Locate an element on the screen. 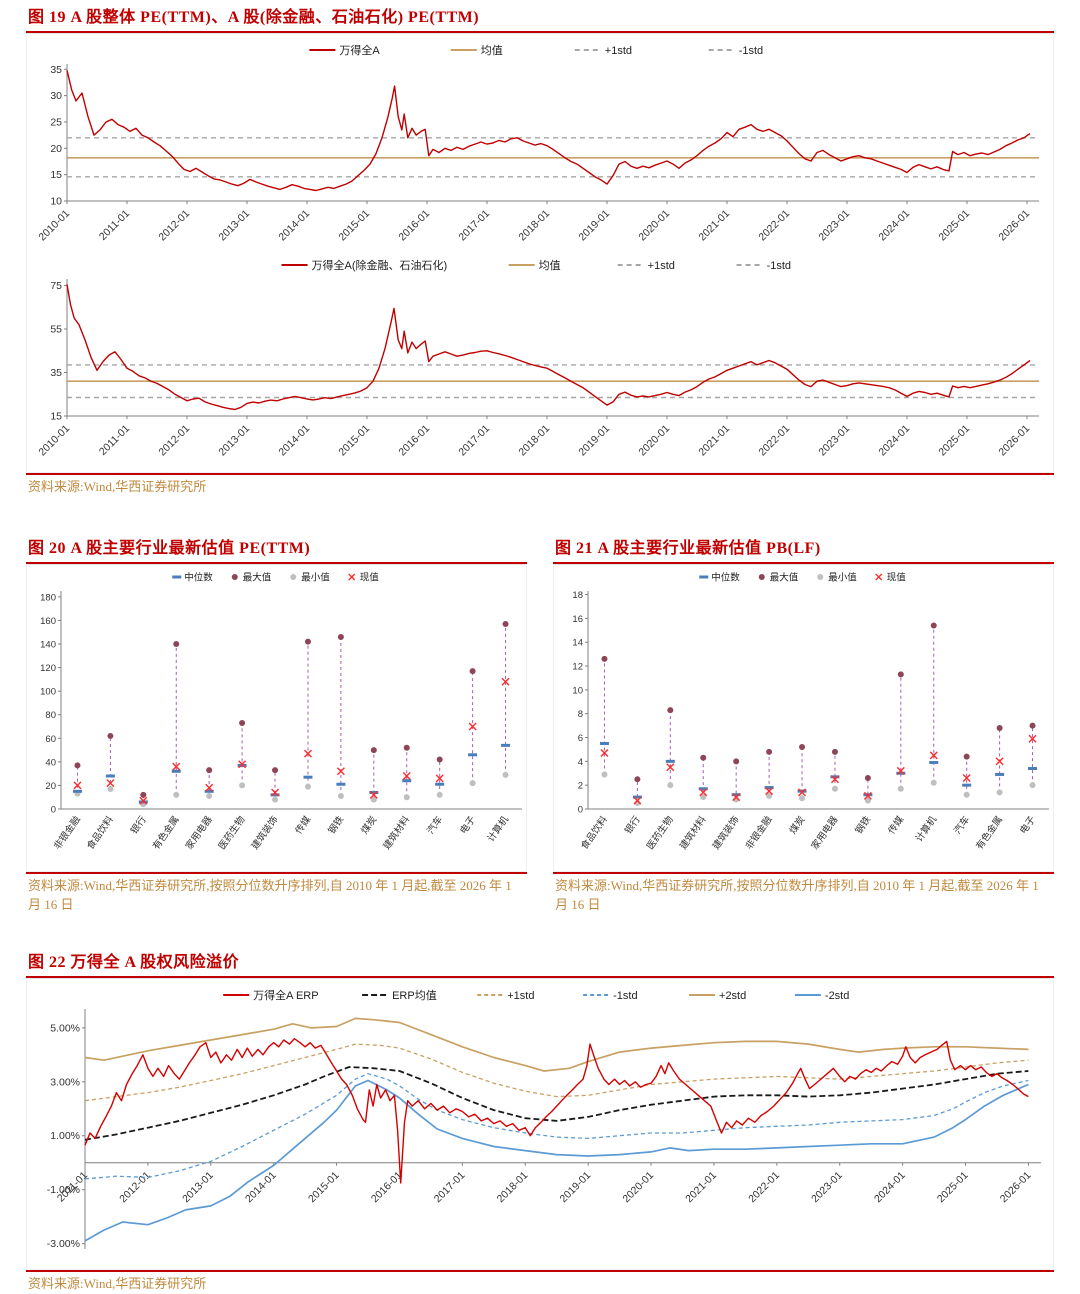  svg-text: 计算机 is located at coordinates (926, 829).